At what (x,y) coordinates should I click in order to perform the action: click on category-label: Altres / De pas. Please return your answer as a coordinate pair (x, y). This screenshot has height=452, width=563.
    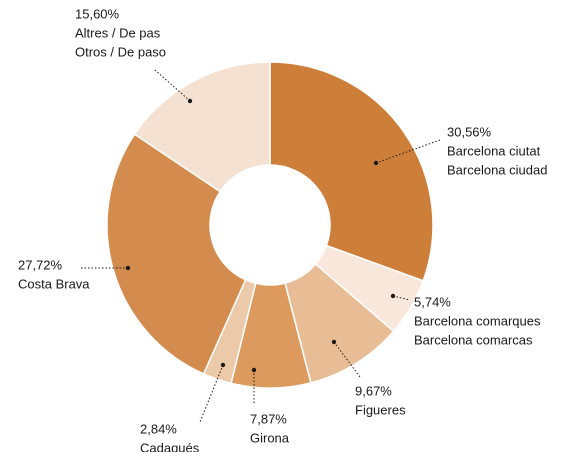
    Looking at the image, I should click on (118, 32).